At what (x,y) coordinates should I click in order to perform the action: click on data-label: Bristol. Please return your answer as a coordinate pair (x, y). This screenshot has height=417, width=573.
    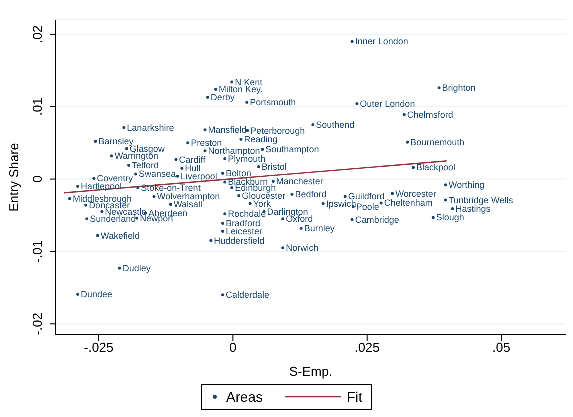
    Looking at the image, I should click on (274, 167).